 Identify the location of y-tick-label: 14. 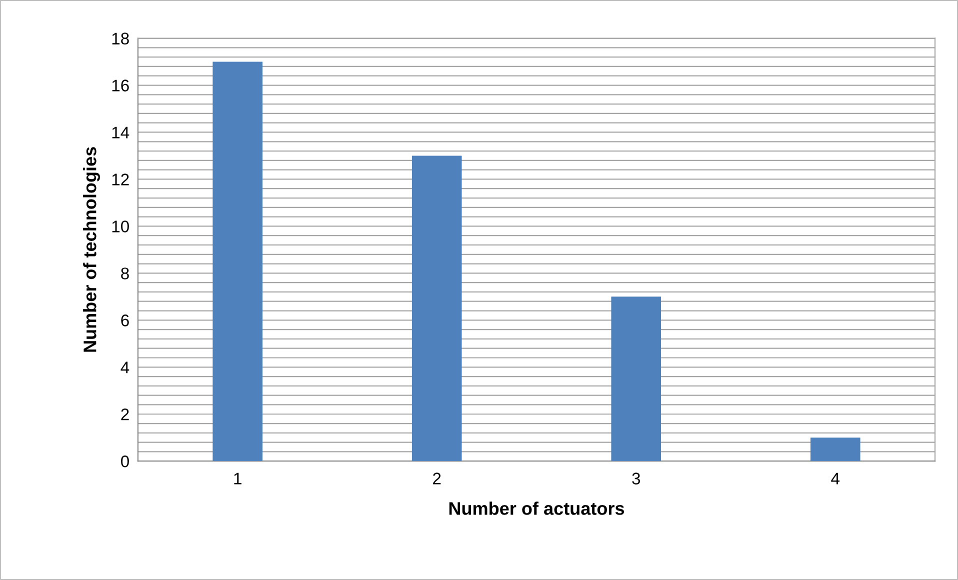
(121, 132).